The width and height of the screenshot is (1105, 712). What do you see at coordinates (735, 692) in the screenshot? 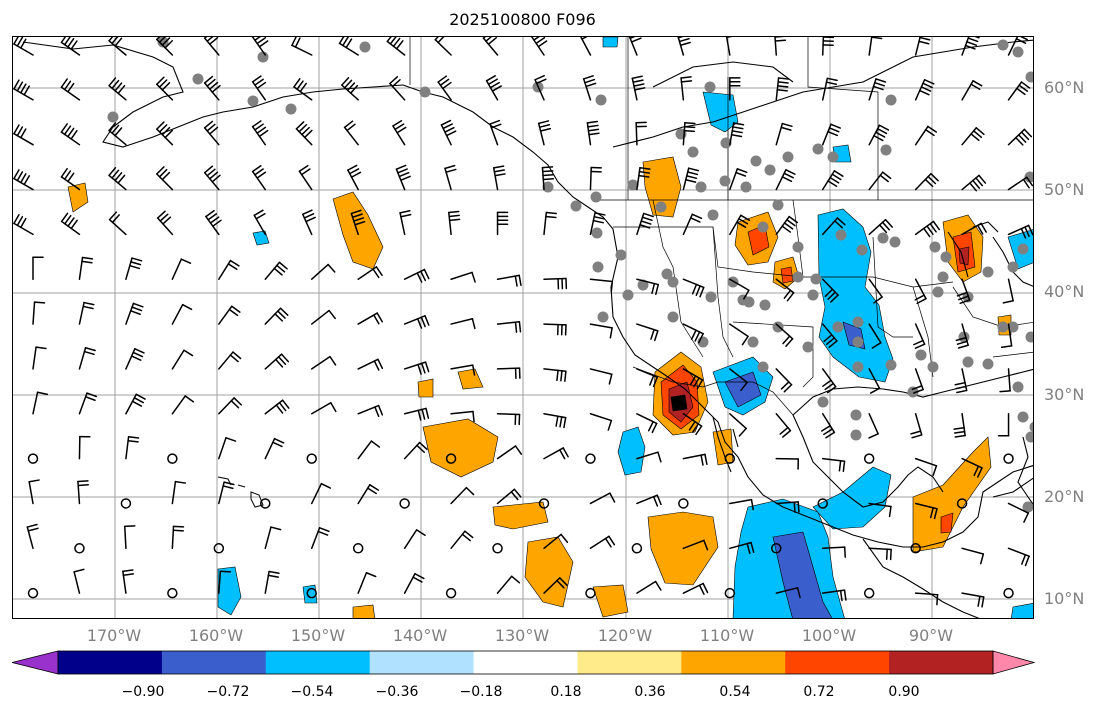
I see `colorbar-tick: 0.54` at bounding box center [735, 692].